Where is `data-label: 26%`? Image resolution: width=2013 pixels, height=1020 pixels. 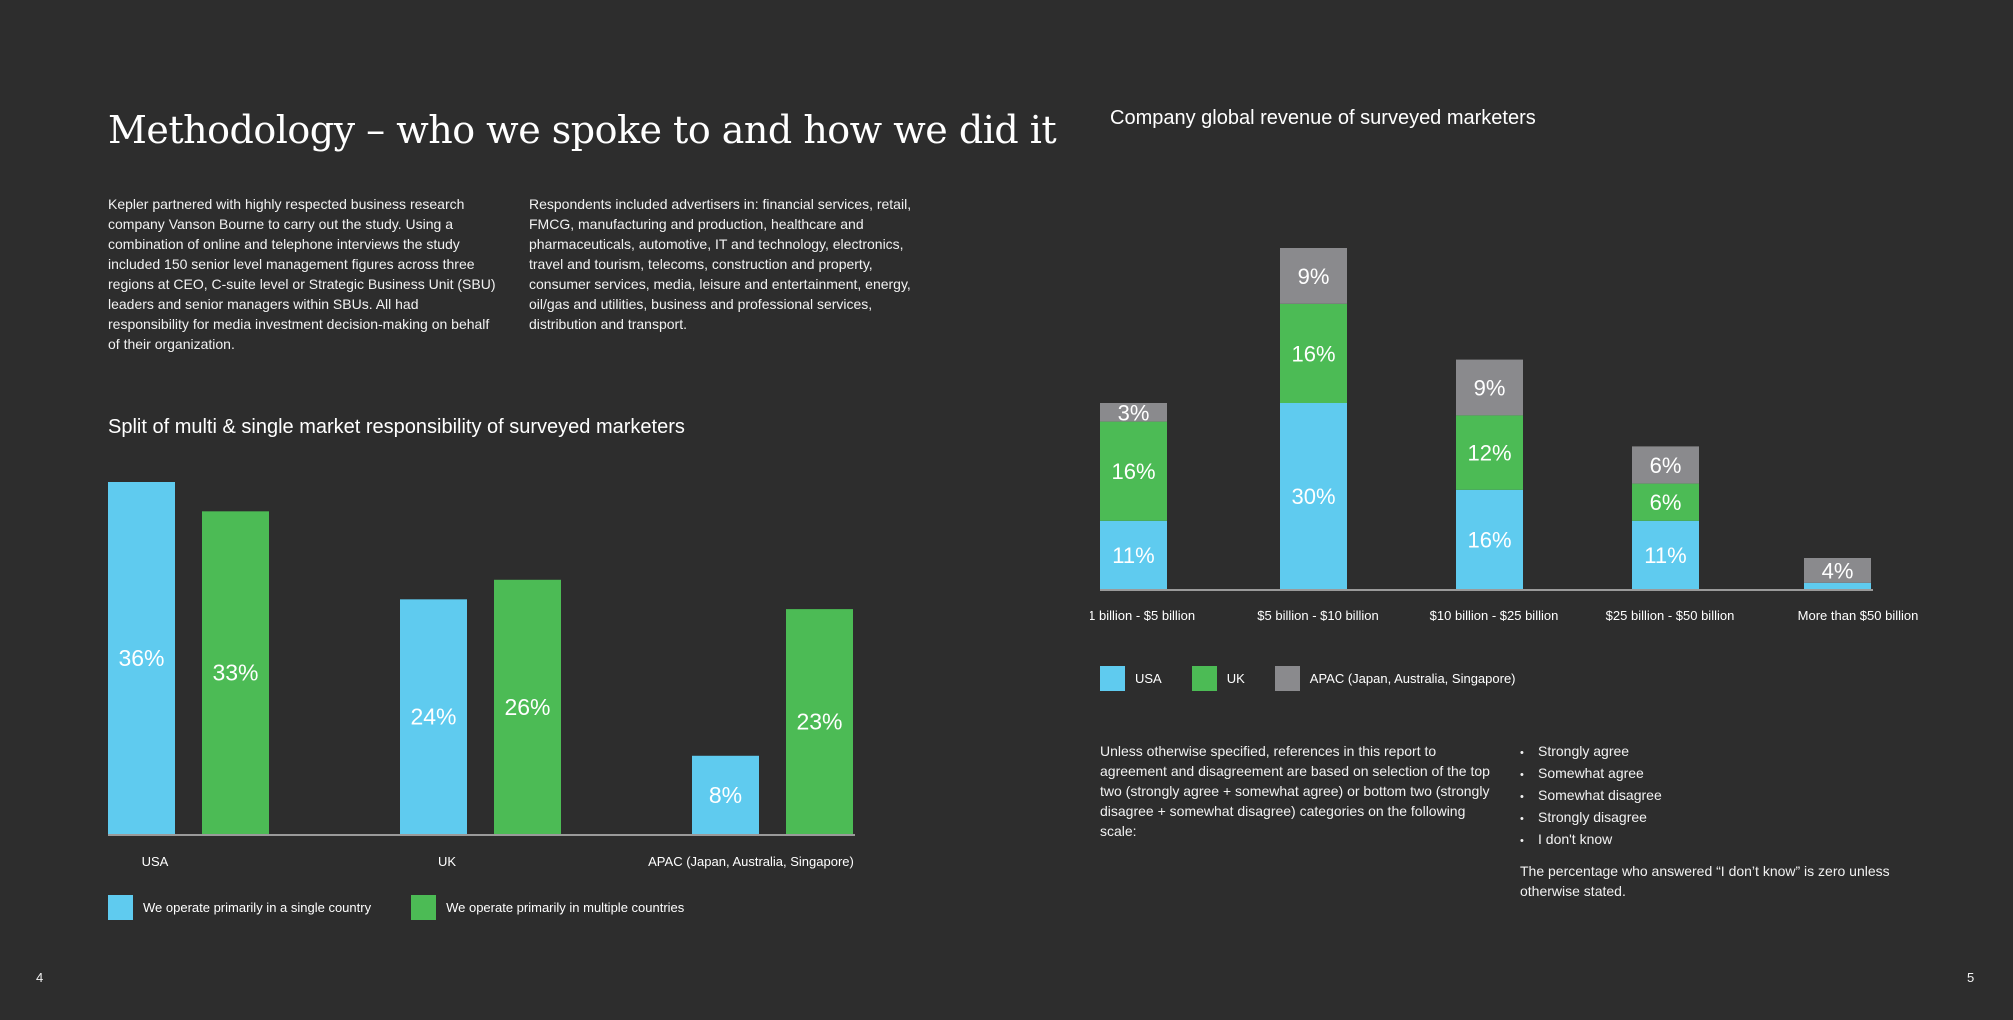 data-label: 26% is located at coordinates (527, 707).